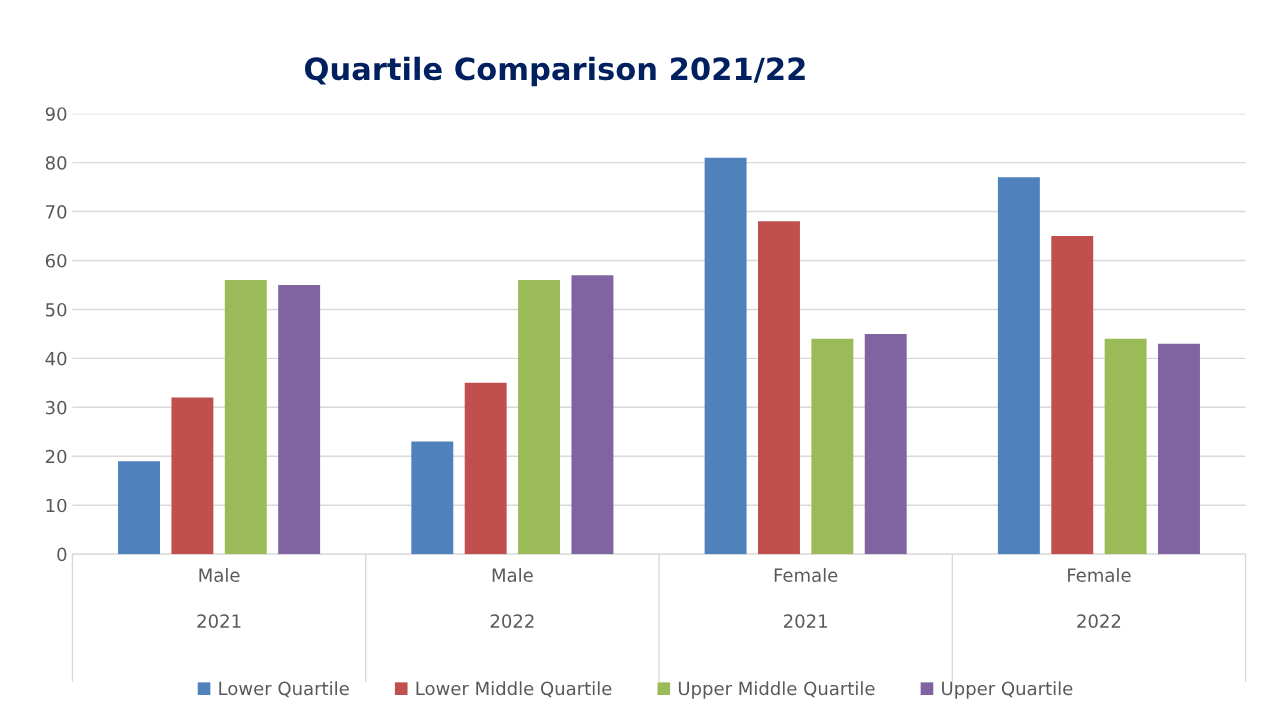 Image resolution: width=1271 pixels, height=715 pixels. I want to click on category-label: Female 2021, so click(806, 598).